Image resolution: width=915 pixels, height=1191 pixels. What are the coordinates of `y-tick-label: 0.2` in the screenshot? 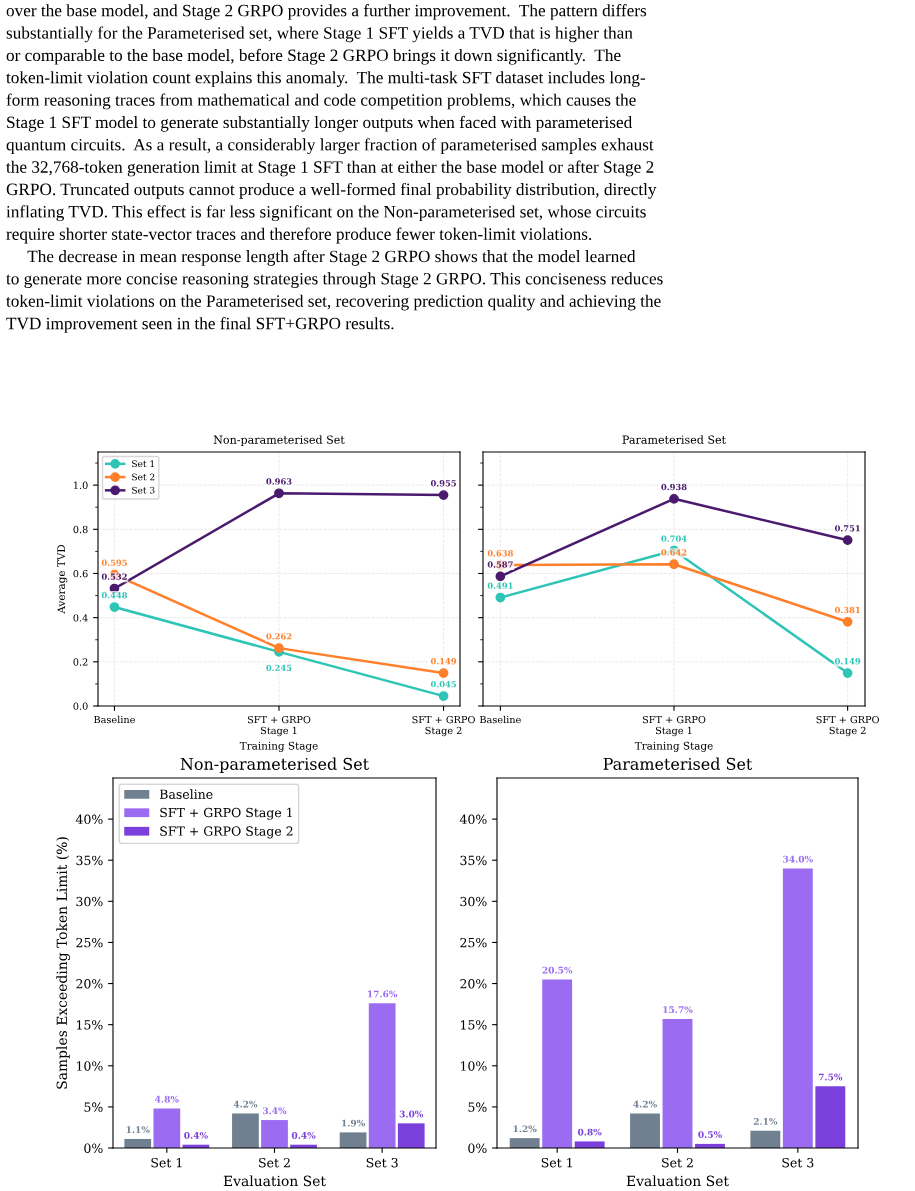 It's located at (80, 662).